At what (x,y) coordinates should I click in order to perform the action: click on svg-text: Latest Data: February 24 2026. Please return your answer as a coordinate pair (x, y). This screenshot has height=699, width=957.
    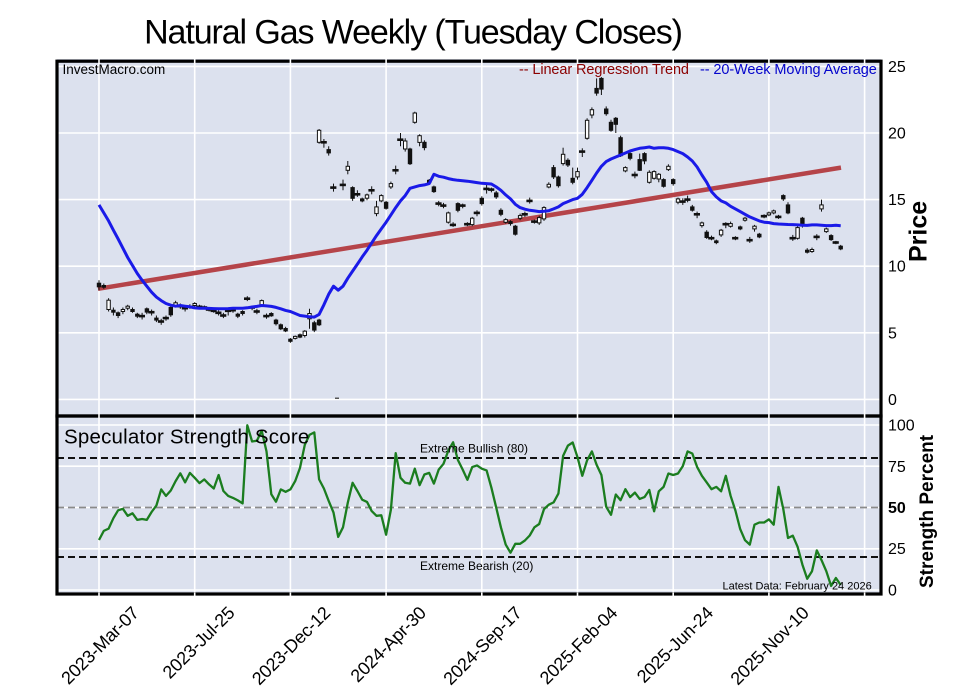
    Looking at the image, I should click on (797, 587).